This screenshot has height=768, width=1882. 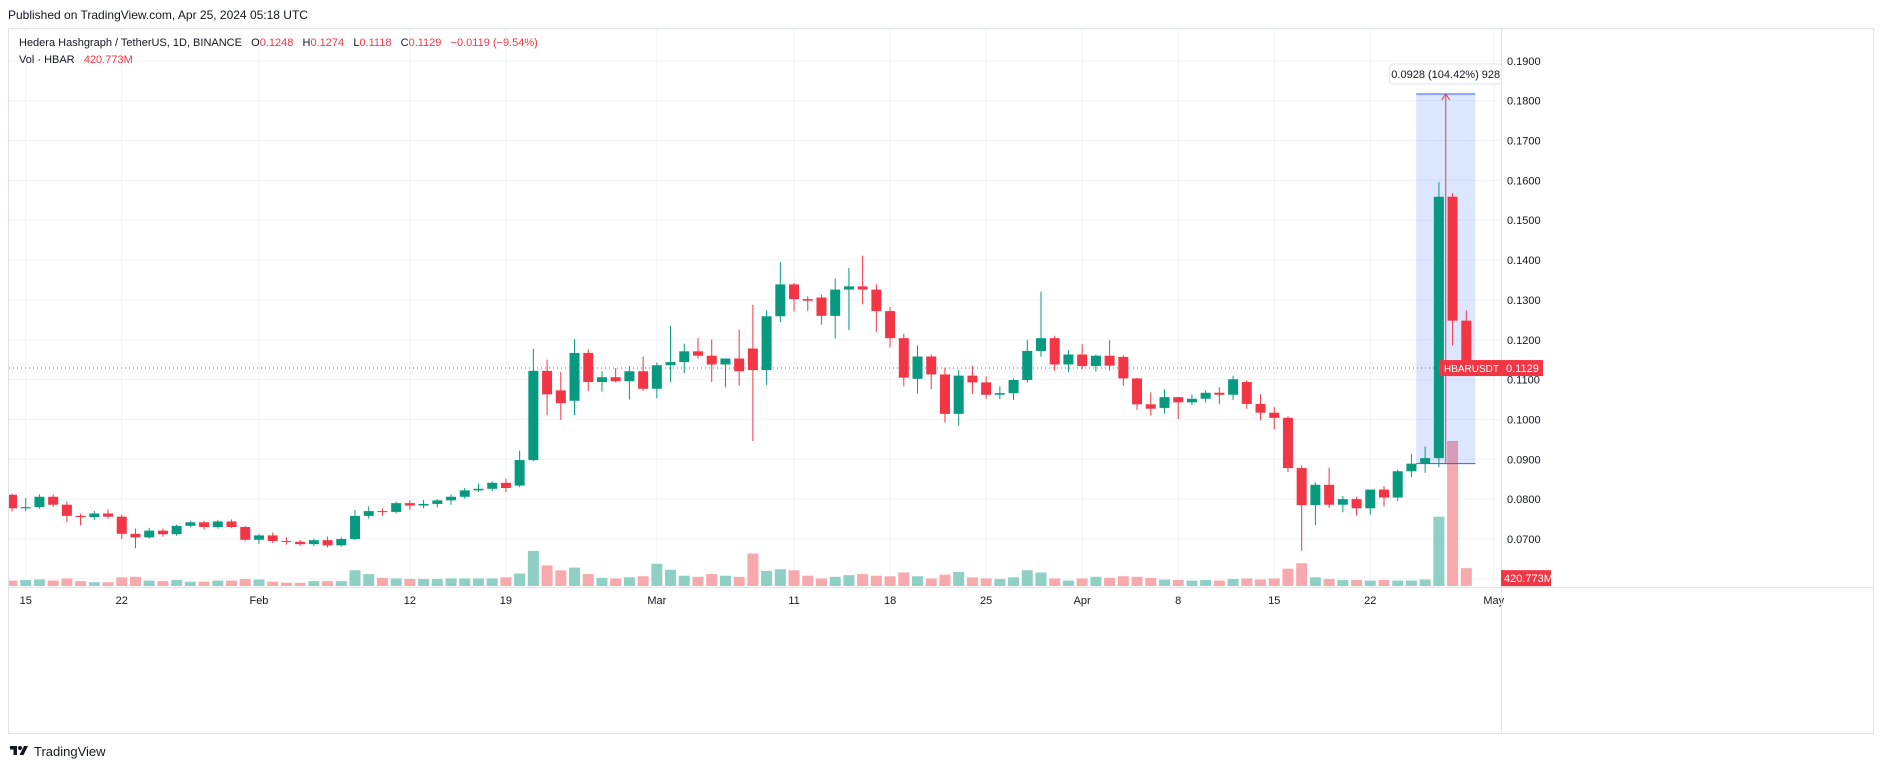 What do you see at coordinates (1446, 97) in the screenshot?
I see `measure-arrowhead-icon` at bounding box center [1446, 97].